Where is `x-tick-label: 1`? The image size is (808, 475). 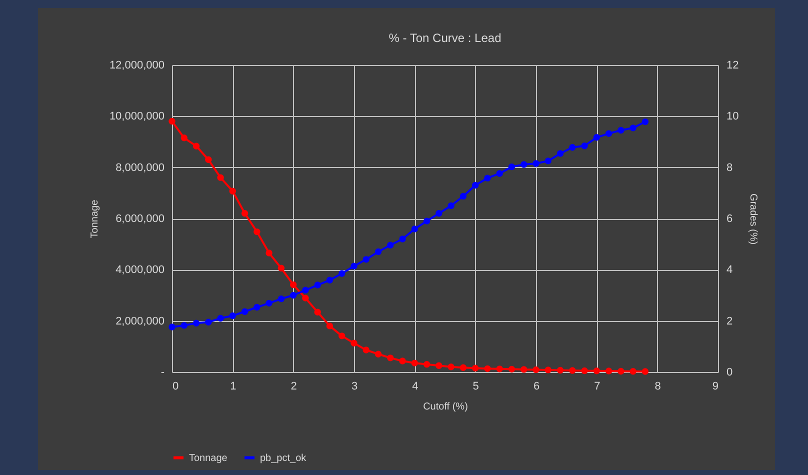
x-tick-label: 1 is located at coordinates (233, 386).